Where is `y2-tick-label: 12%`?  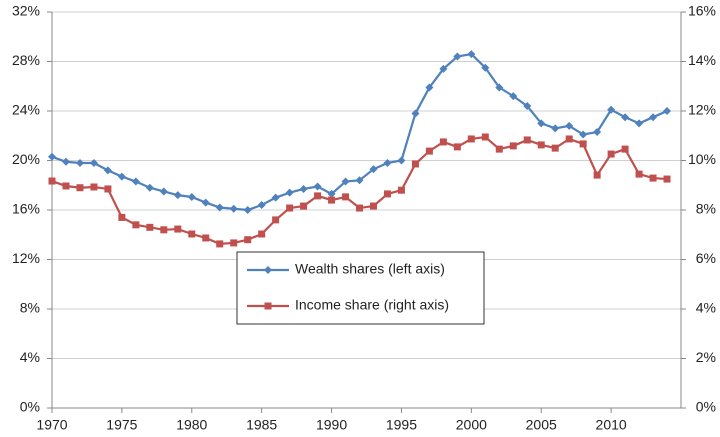
y2-tick-label: 12% is located at coordinates (702, 110).